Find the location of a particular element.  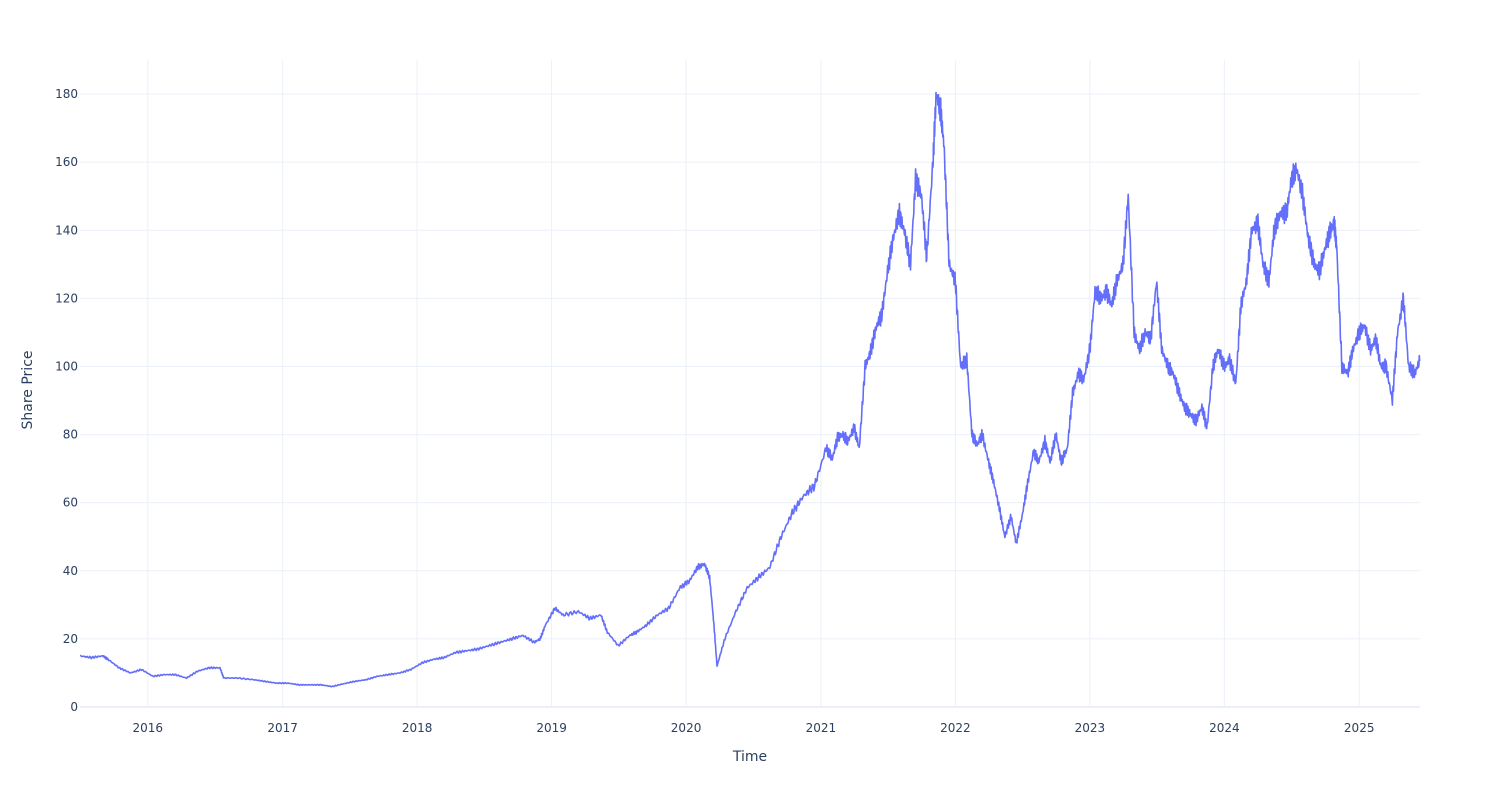

x-tick-label: 2017 is located at coordinates (282, 728).